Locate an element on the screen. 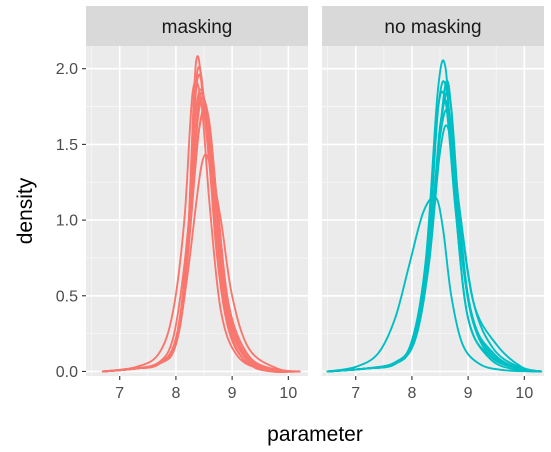 The height and width of the screenshot is (452, 551). y-tick-label: 2.0 is located at coordinates (67, 69).